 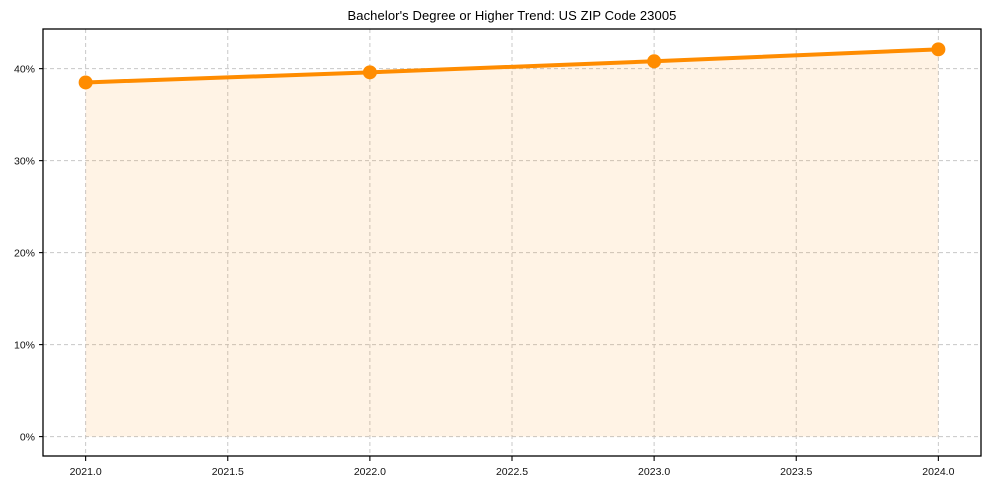 I want to click on y-tick-label: 30%, so click(x=24, y=161).